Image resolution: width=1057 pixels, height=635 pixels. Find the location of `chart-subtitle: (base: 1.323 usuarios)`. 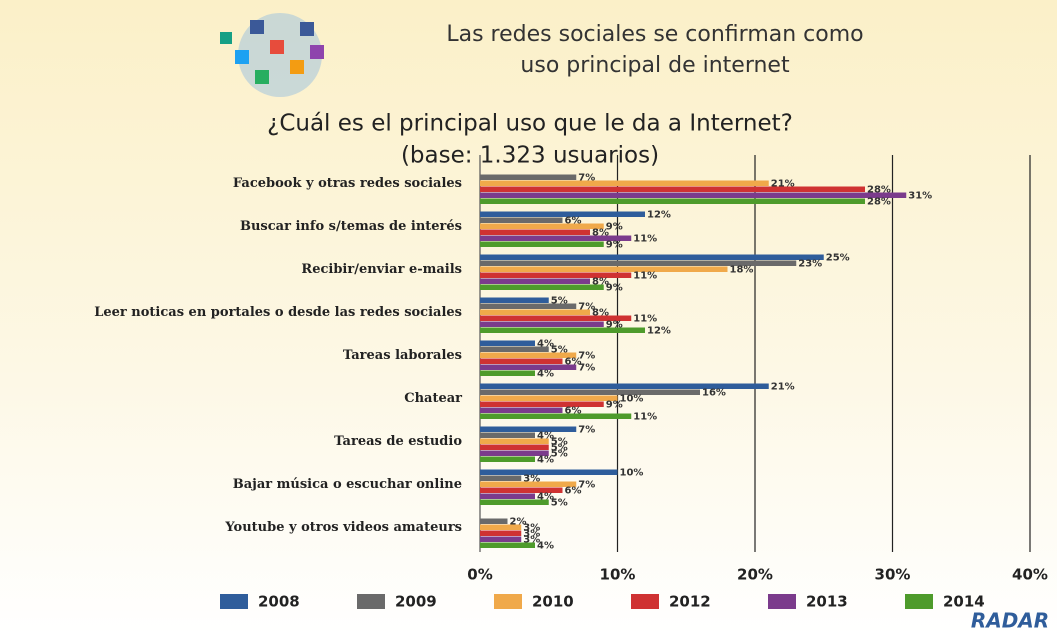

chart-subtitle: (base: 1.323 usuarios) is located at coordinates (530, 156).